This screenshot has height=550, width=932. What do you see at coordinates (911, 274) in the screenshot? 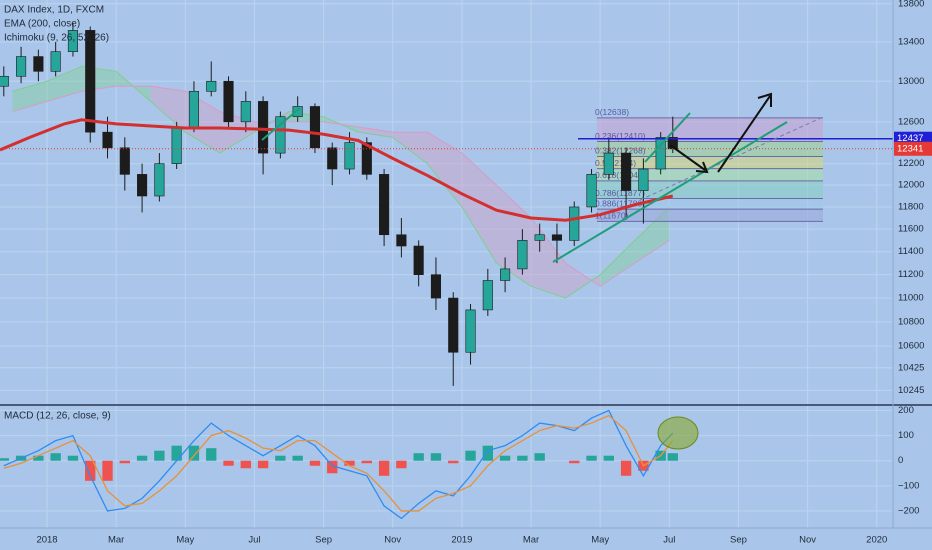
I see `y-tick-label: 11200` at bounding box center [911, 274].